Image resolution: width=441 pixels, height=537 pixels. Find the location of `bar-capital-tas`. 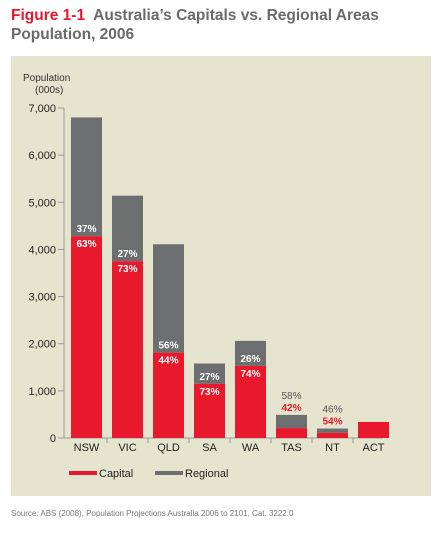

bar-capital-tas is located at coordinates (291, 433).